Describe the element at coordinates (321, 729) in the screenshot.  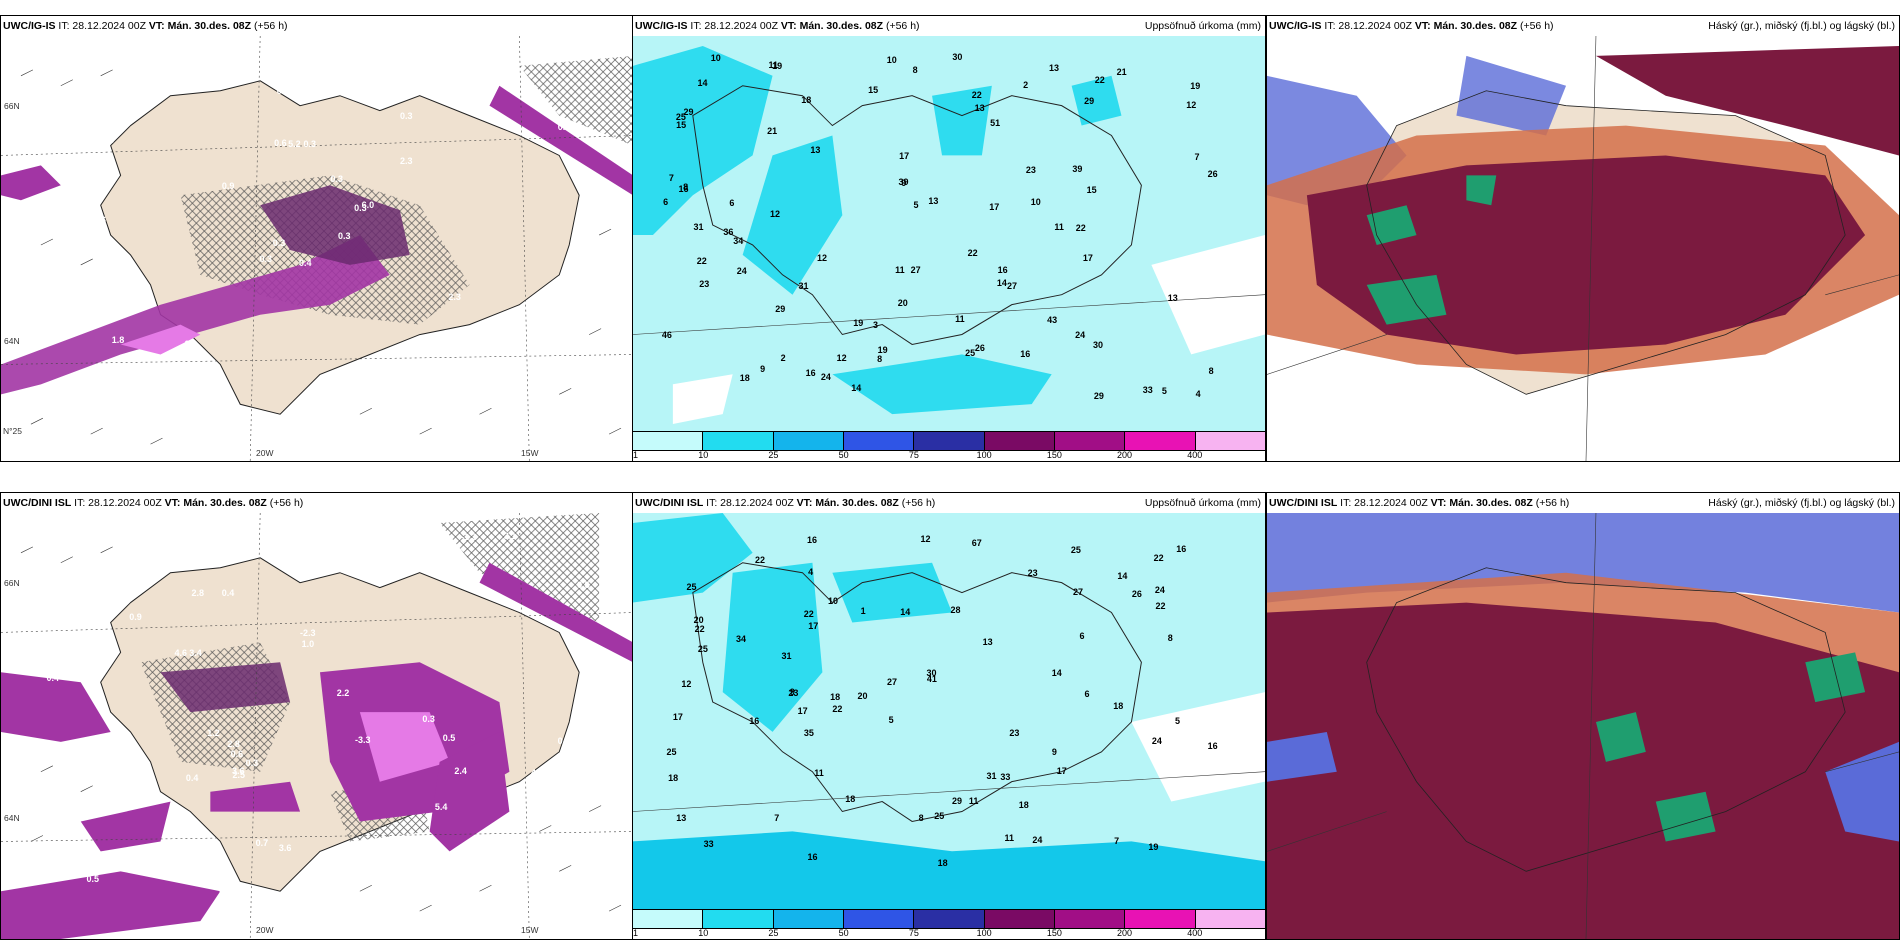
I see `wind-barbs` at that location.